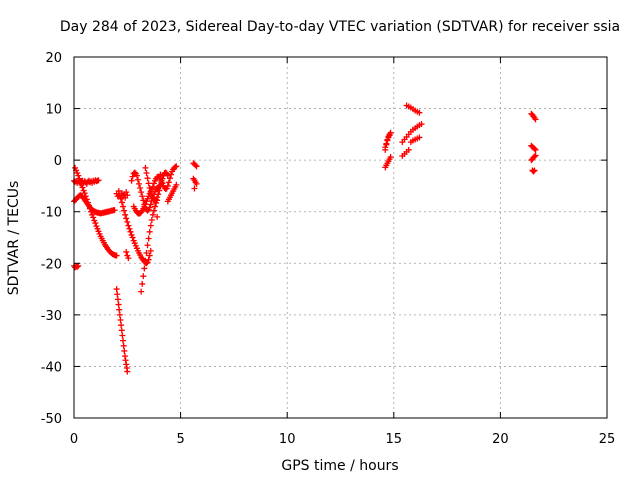  Describe the element at coordinates (195, 176) in the screenshot. I see `series-arc-P` at that location.